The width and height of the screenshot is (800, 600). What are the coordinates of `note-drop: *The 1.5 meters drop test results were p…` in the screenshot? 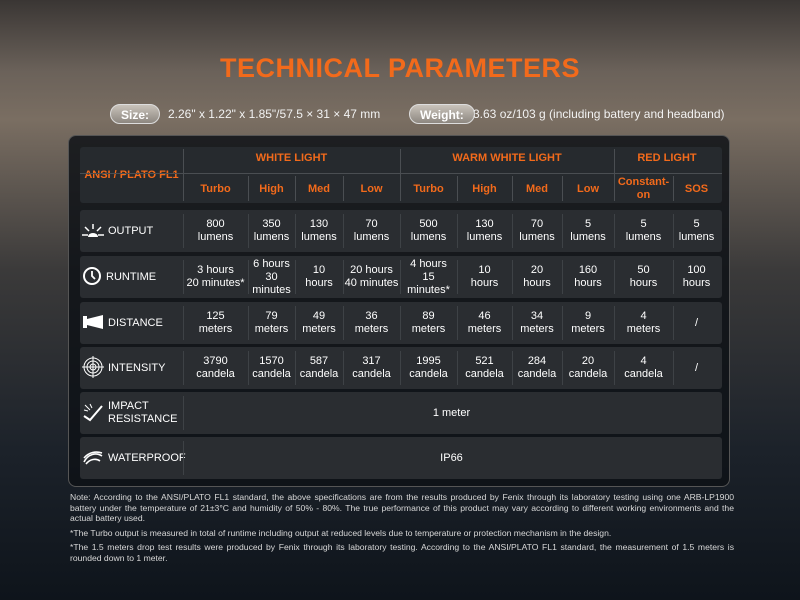 It's located at (402, 552).